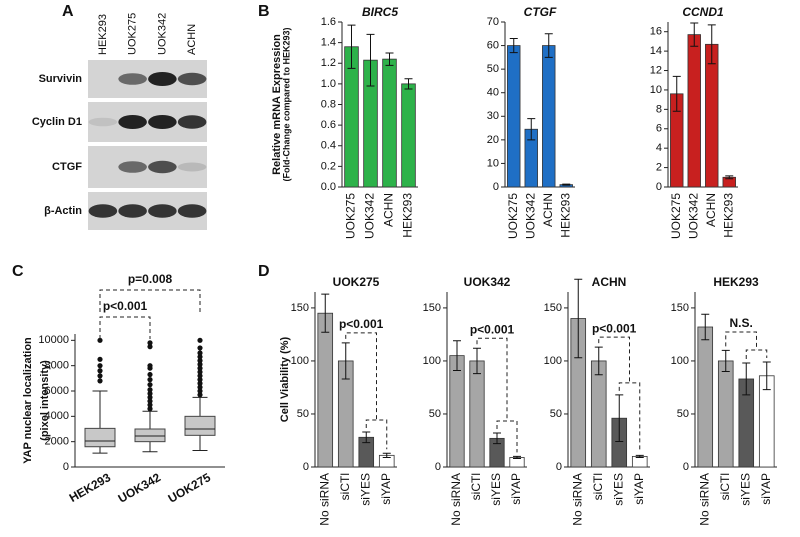  What do you see at coordinates (328, 146) in the screenshot?
I see `y-tick-label: 0.4` at bounding box center [328, 146].